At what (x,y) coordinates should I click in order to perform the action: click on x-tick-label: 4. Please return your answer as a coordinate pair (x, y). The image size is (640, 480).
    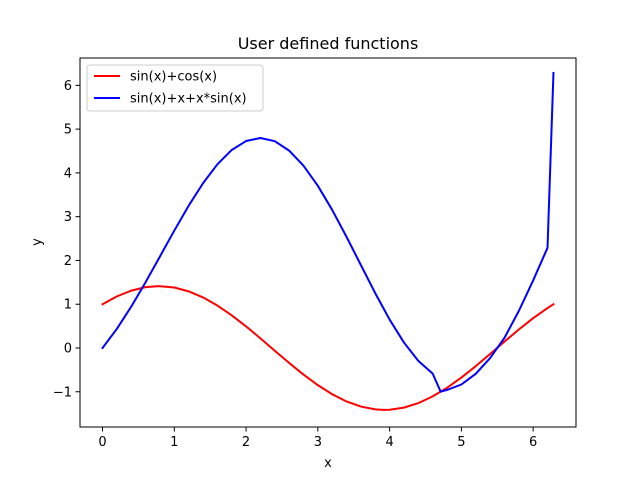
    Looking at the image, I should click on (389, 442).